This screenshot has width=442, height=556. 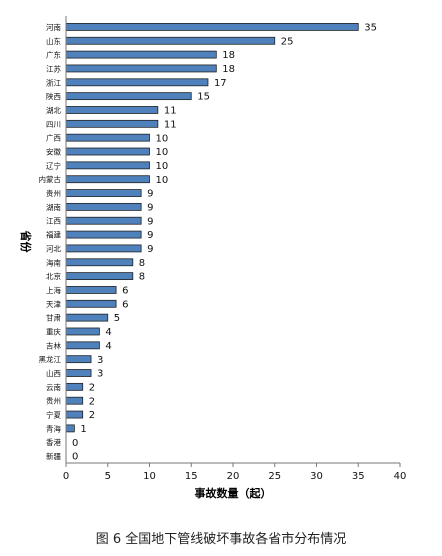 I want to click on x-tick-labels-group: 0 5 10 15 20 25 30 35 40, so click(x=235, y=472).